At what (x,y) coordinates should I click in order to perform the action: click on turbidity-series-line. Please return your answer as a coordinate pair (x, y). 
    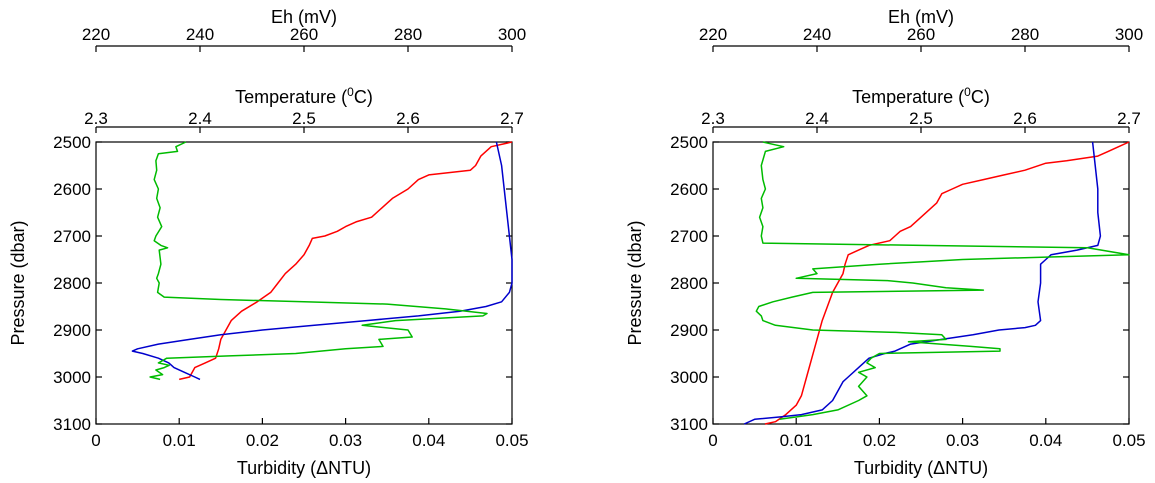
    Looking at the image, I should click on (318, 261).